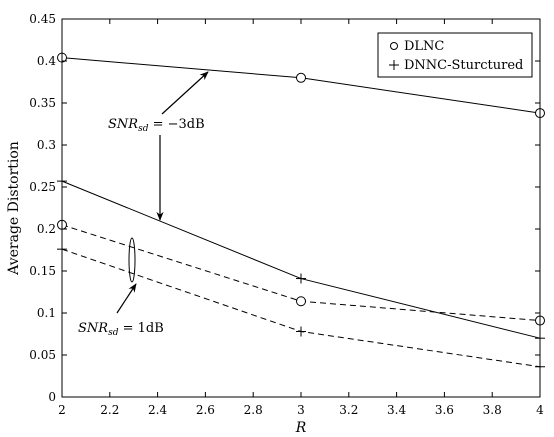  What do you see at coordinates (132, 260) in the screenshot?
I see `annotation-ellipse` at bounding box center [132, 260].